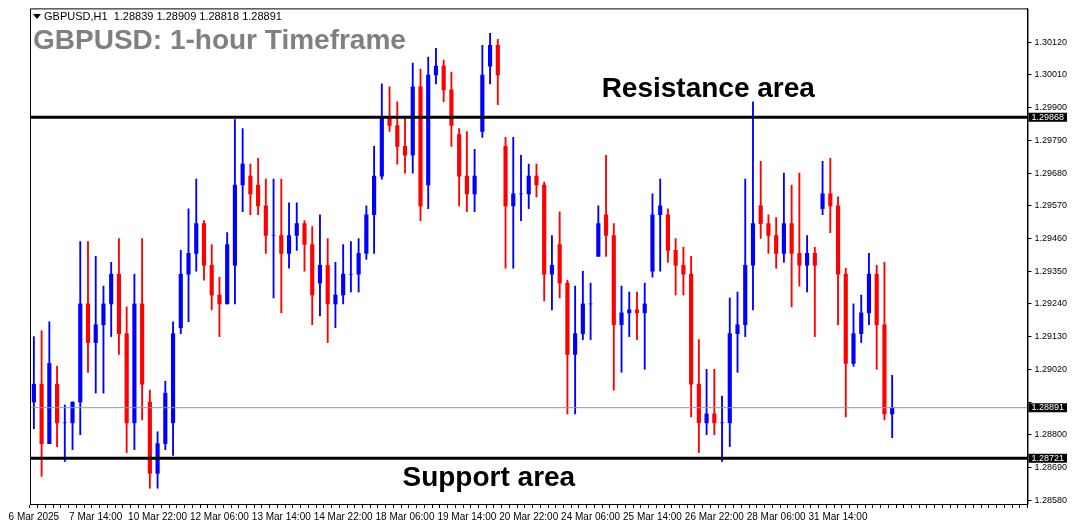 This screenshot has width=1074, height=528. I want to click on x-tick-label: 26 Mar 22:00, so click(714, 516).